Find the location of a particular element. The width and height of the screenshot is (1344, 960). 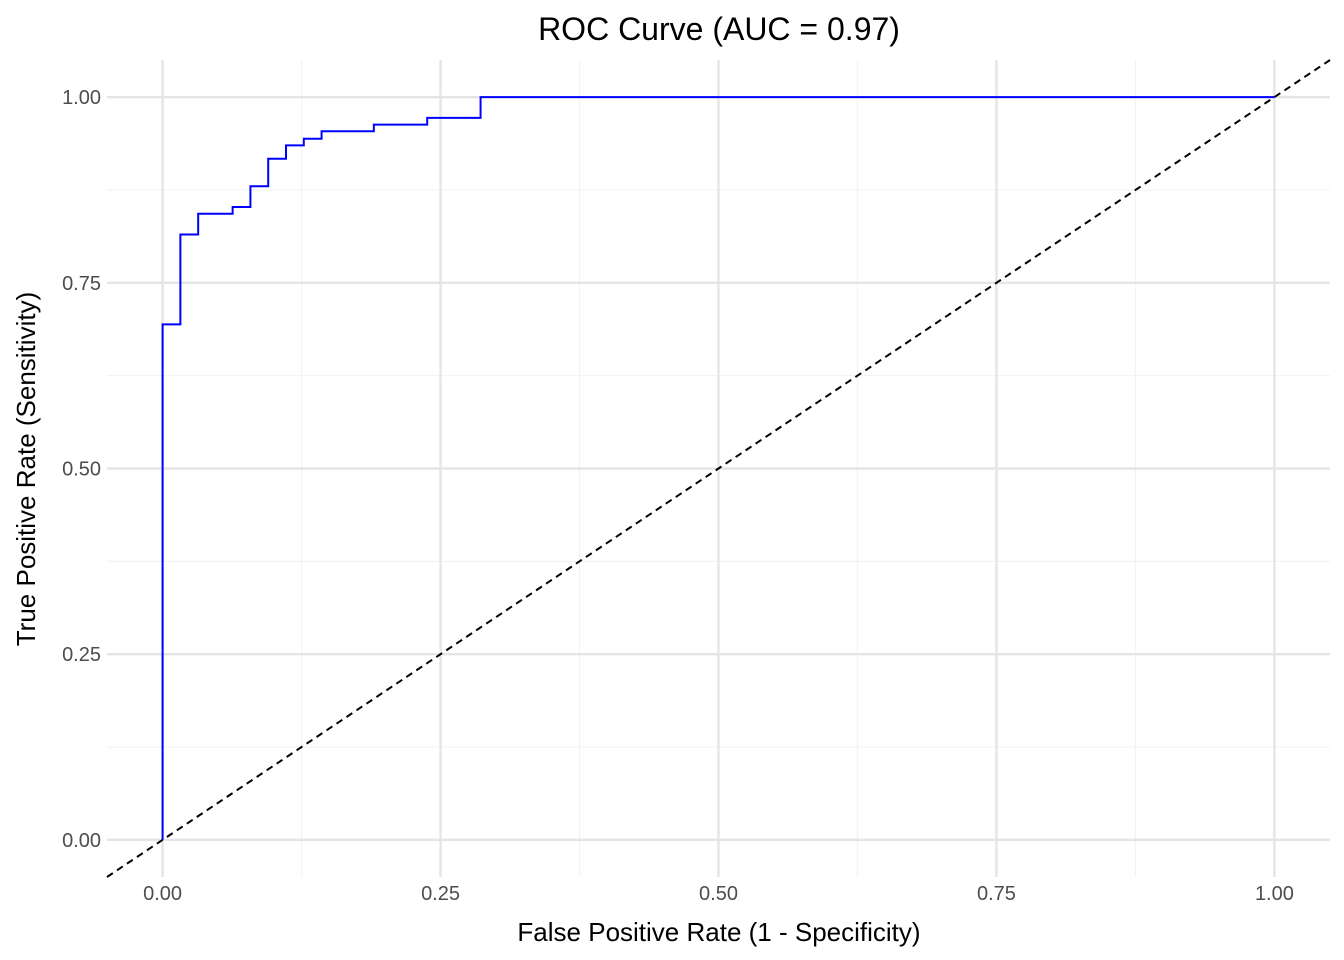

y-tick-label: 0.75 is located at coordinates (81, 284).